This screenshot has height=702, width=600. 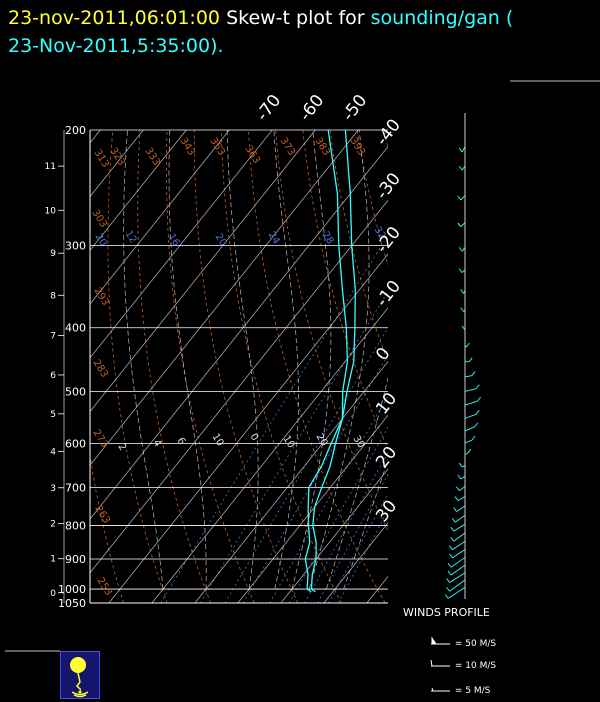 What do you see at coordinates (53, 452) in the screenshot?
I see `height-tick-label: 4` at bounding box center [53, 452].